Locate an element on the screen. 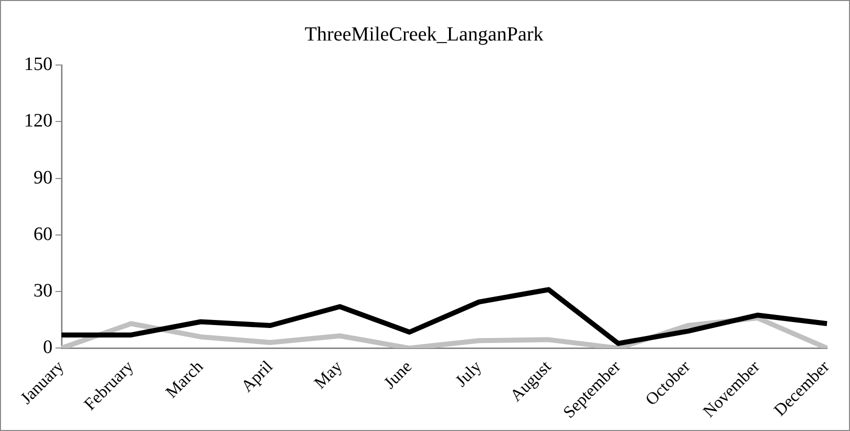  y-tick-label: 0 is located at coordinates (47, 347).